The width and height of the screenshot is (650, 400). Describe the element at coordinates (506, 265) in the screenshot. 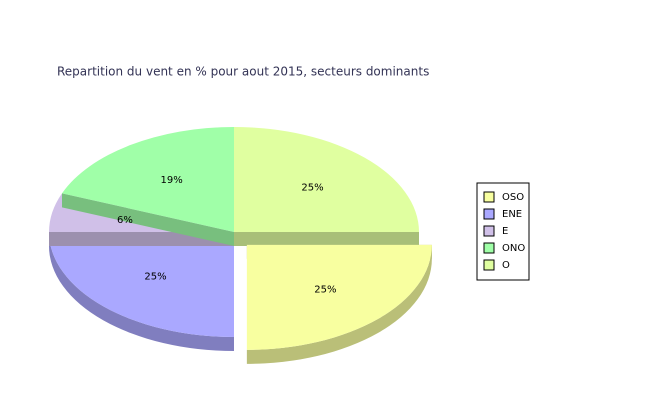

I see `legend-label: O` at that location.